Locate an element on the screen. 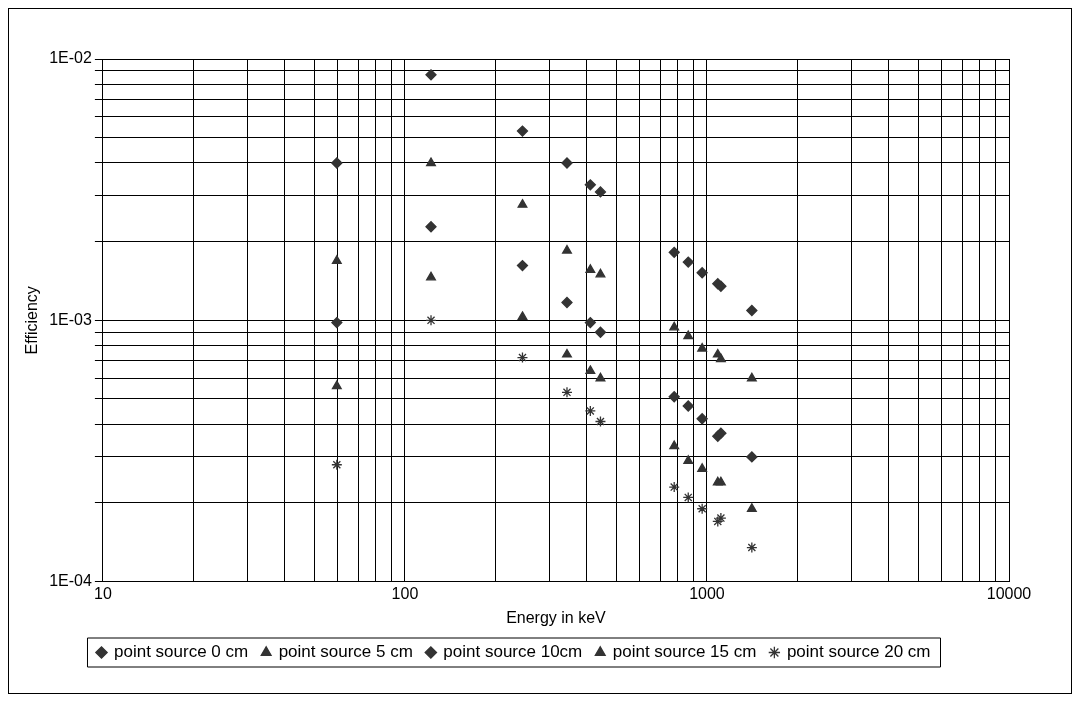 The image size is (1082, 703). y-tick-label: 1E-03 is located at coordinates (70, 319).